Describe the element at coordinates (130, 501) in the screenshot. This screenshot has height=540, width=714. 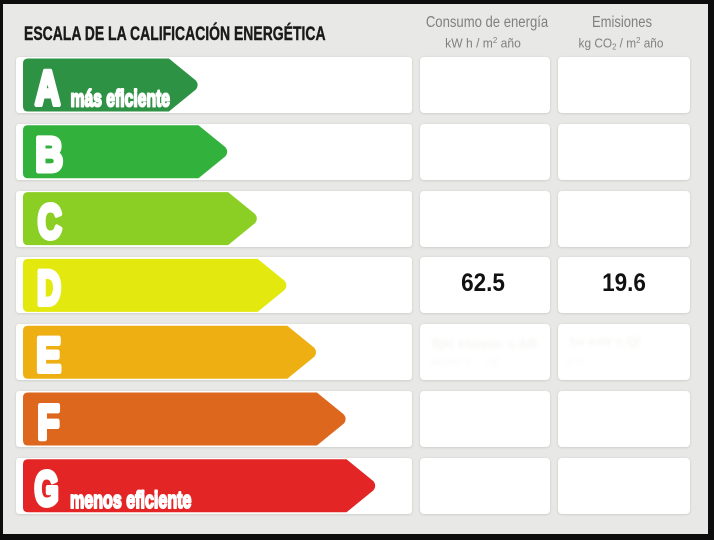
I see `svg-text: menos eficiente` at that location.